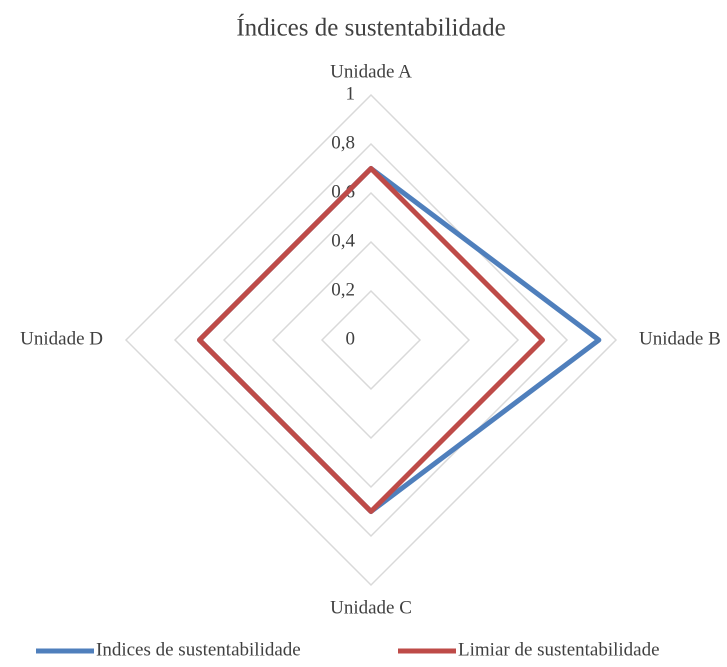 Image resolution: width=727 pixels, height=667 pixels. I want to click on tick-label: 0,4, so click(343, 240).